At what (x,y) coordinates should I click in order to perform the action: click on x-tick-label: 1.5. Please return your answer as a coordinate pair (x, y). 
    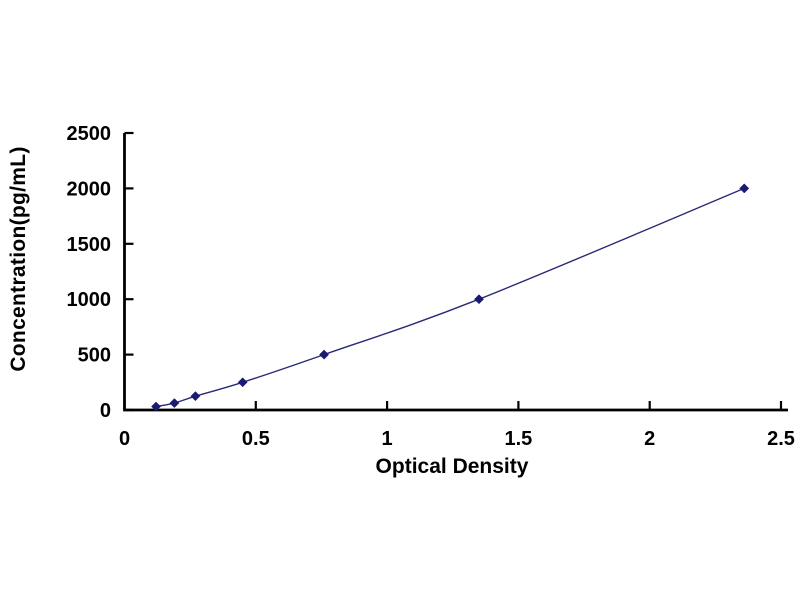
    Looking at the image, I should click on (518, 439).